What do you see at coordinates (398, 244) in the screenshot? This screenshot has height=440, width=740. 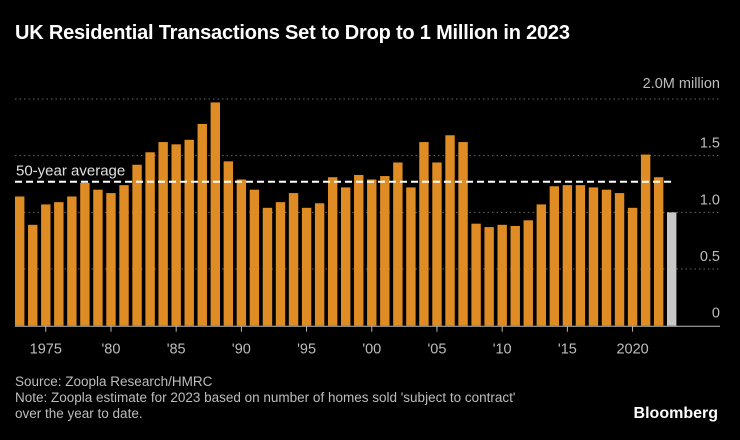 I see `bar-2002` at bounding box center [398, 244].